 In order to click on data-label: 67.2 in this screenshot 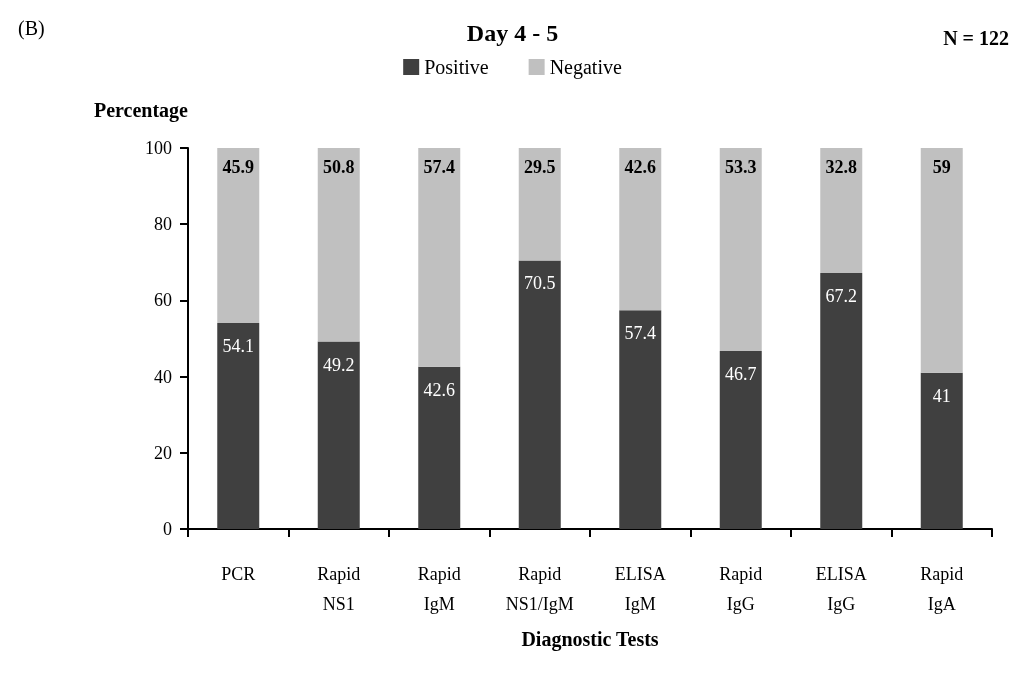, I will do `click(841, 295)`.